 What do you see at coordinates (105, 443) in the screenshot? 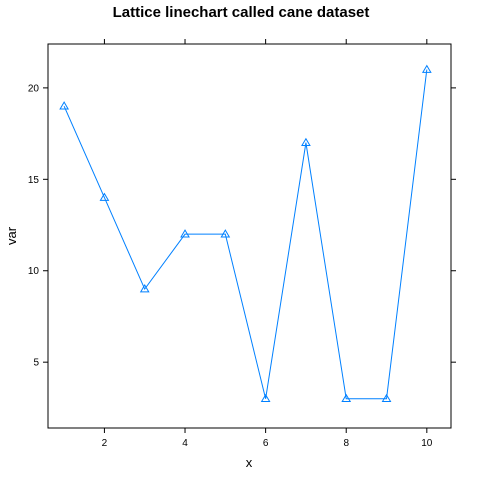
I see `x-tick-label: 2` at bounding box center [105, 443].